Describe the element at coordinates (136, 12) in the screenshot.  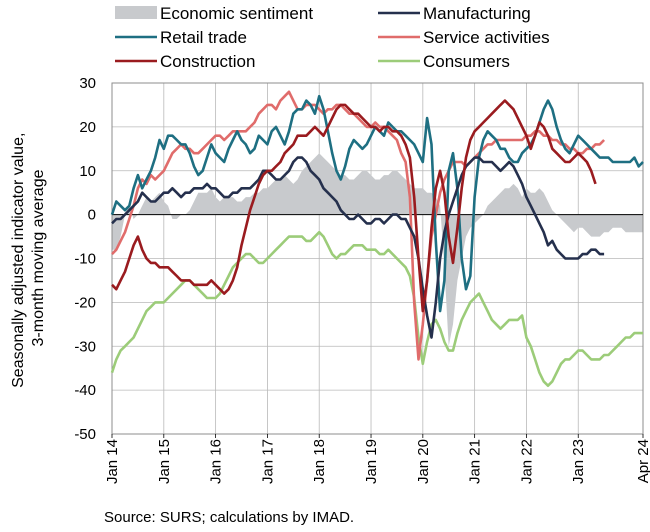
I see `legend-swatch-economic-sentiment` at that location.